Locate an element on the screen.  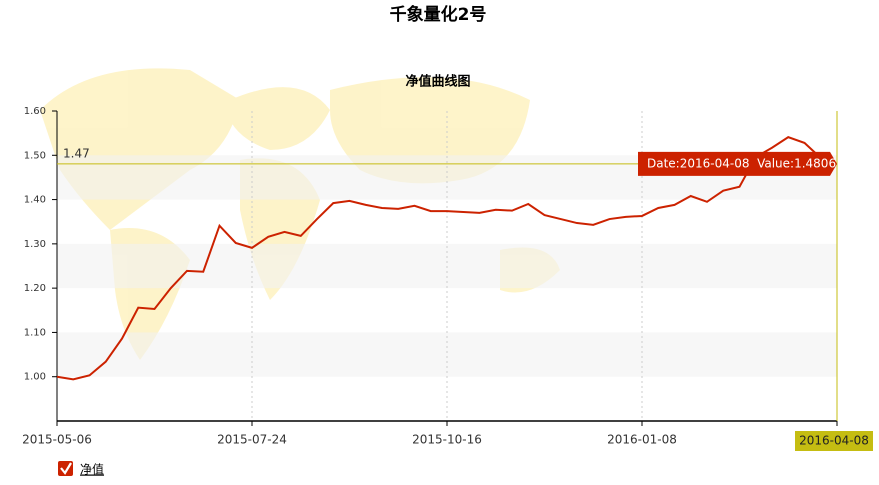
crosshair-x-label-box is located at coordinates (834, 441).